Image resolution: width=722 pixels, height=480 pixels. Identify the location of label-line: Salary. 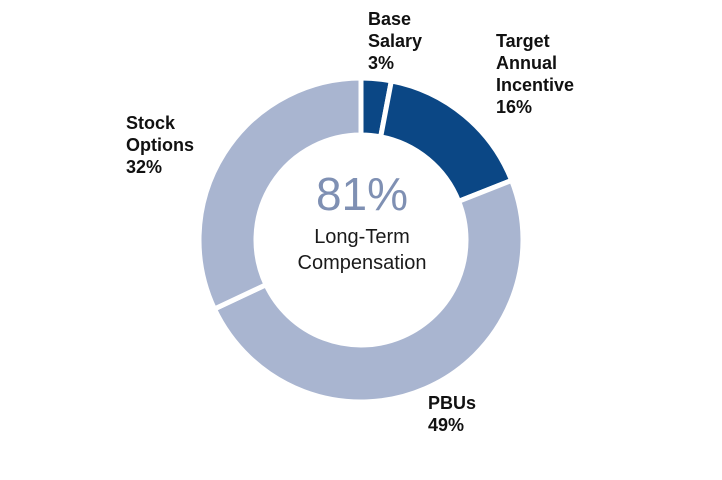
(395, 41).